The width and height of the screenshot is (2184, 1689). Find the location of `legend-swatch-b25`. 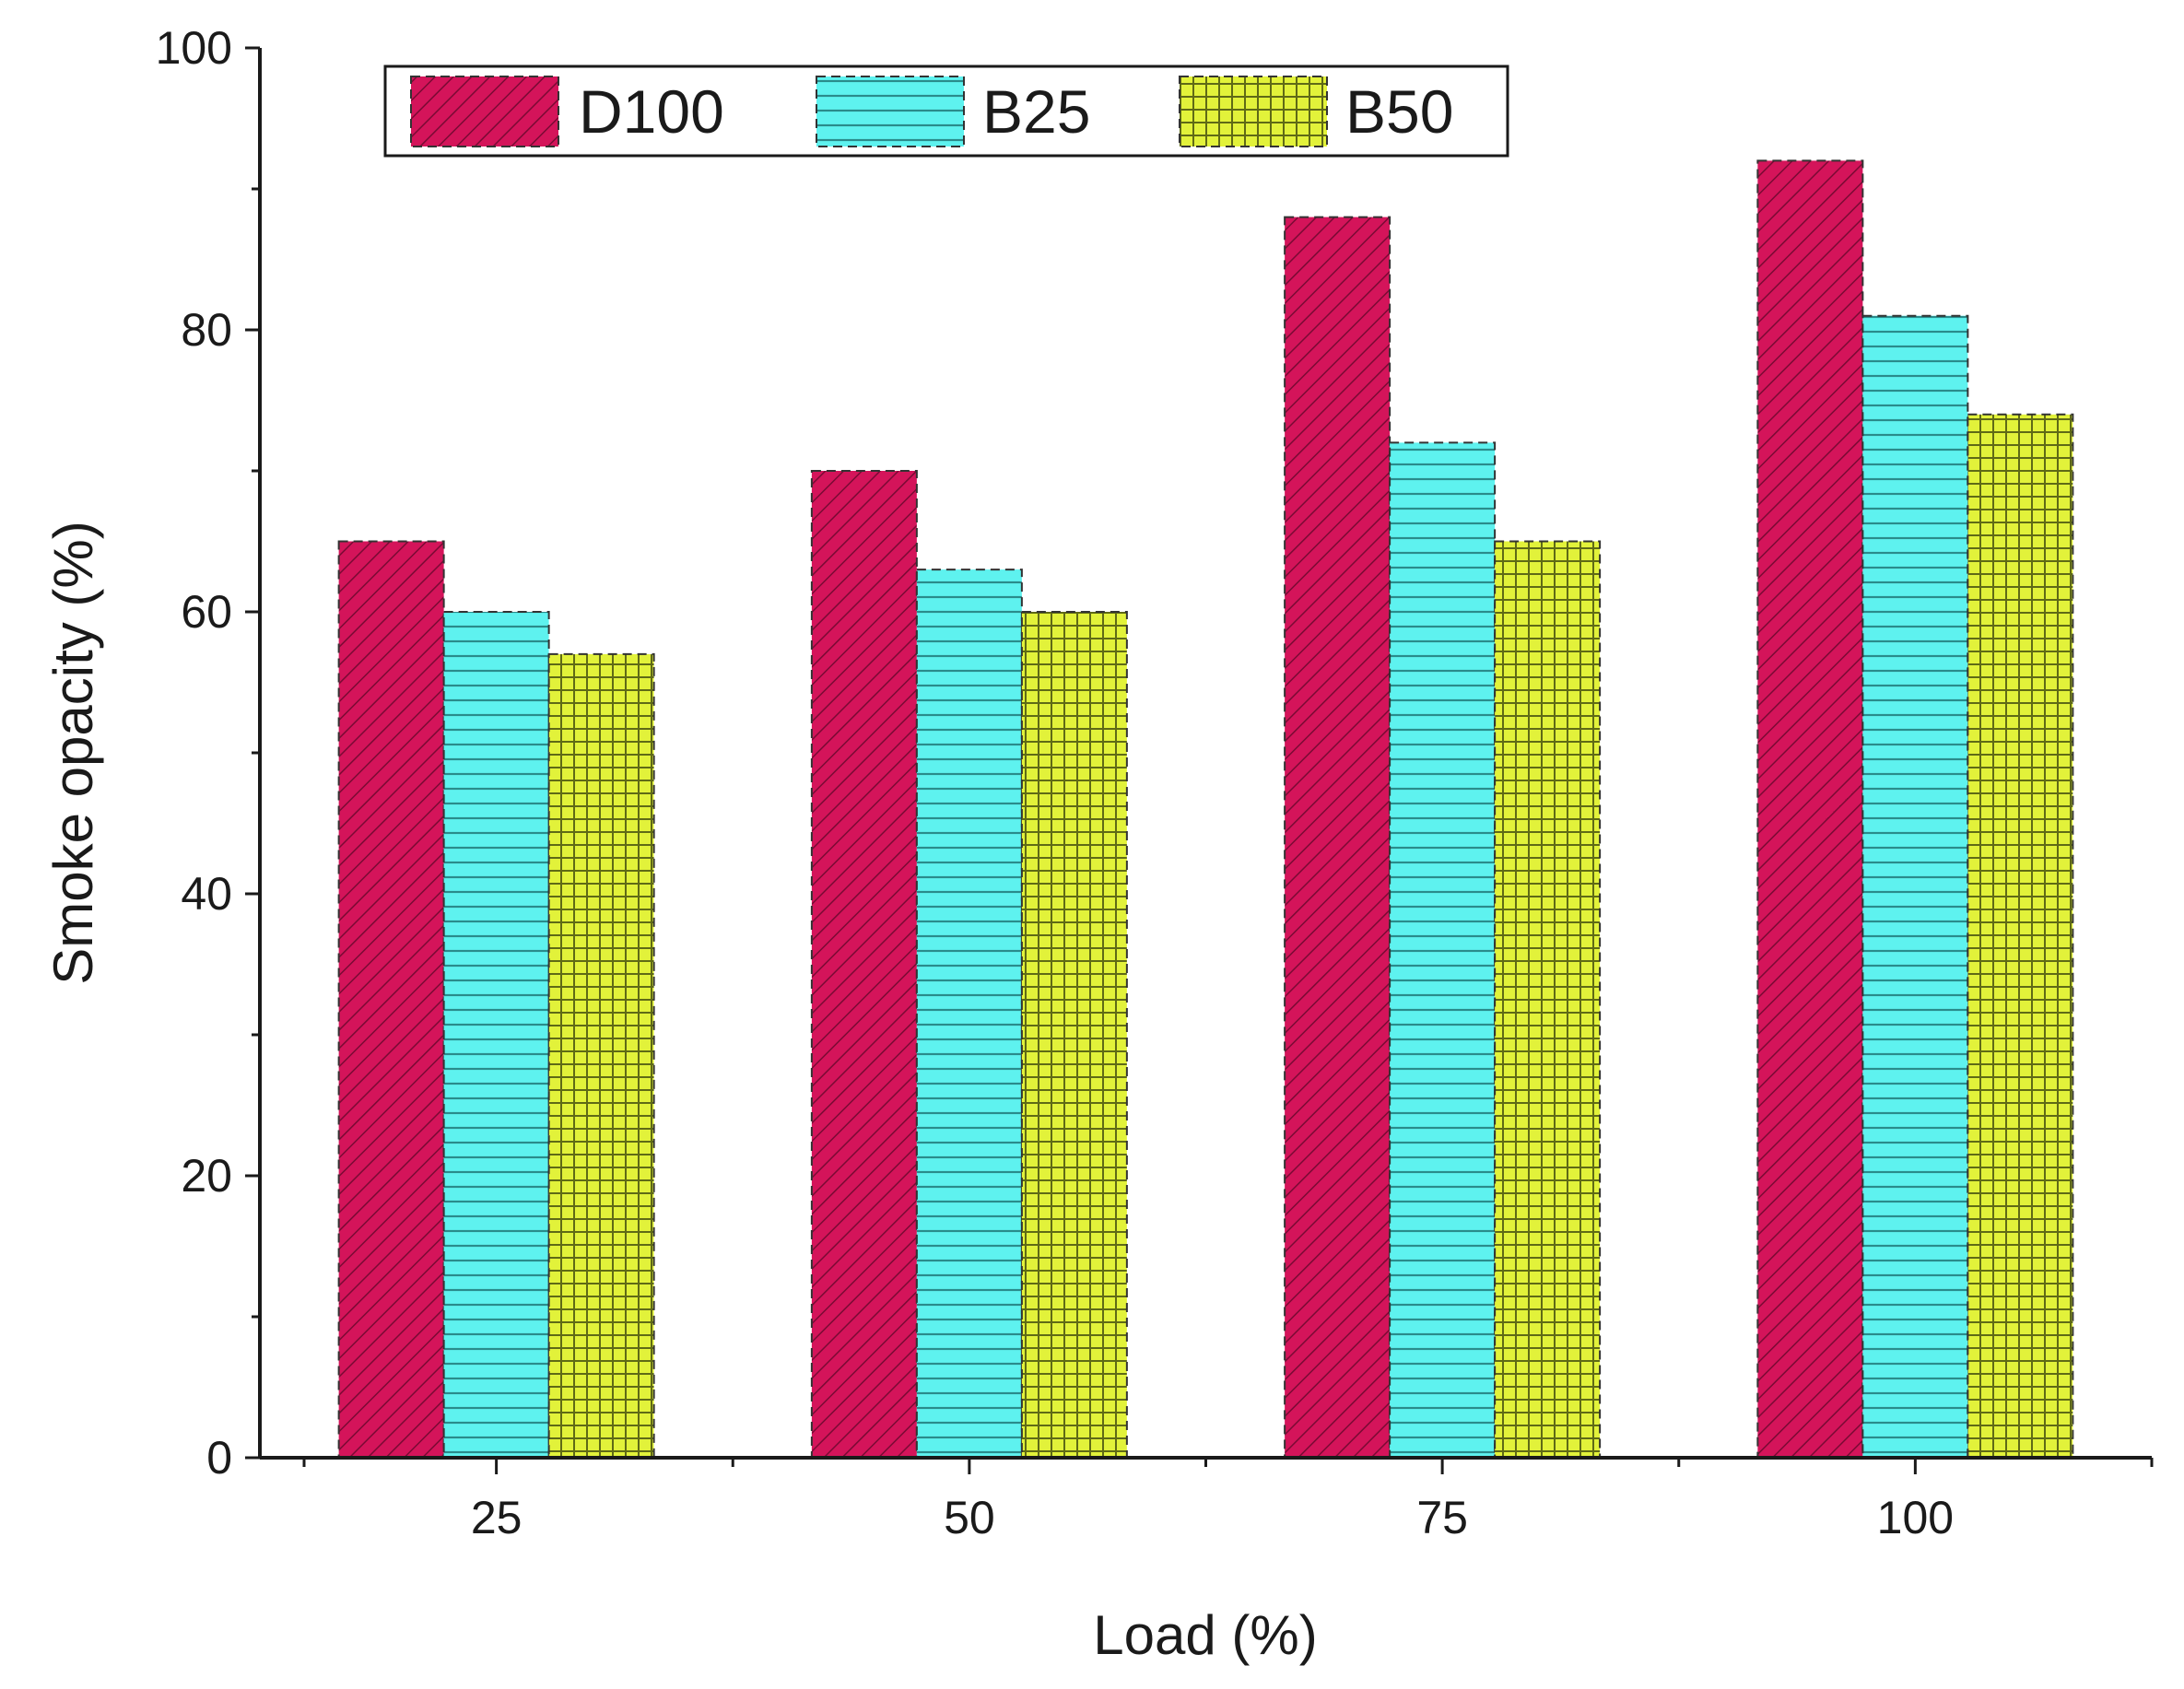

legend-swatch-b25 is located at coordinates (890, 111).